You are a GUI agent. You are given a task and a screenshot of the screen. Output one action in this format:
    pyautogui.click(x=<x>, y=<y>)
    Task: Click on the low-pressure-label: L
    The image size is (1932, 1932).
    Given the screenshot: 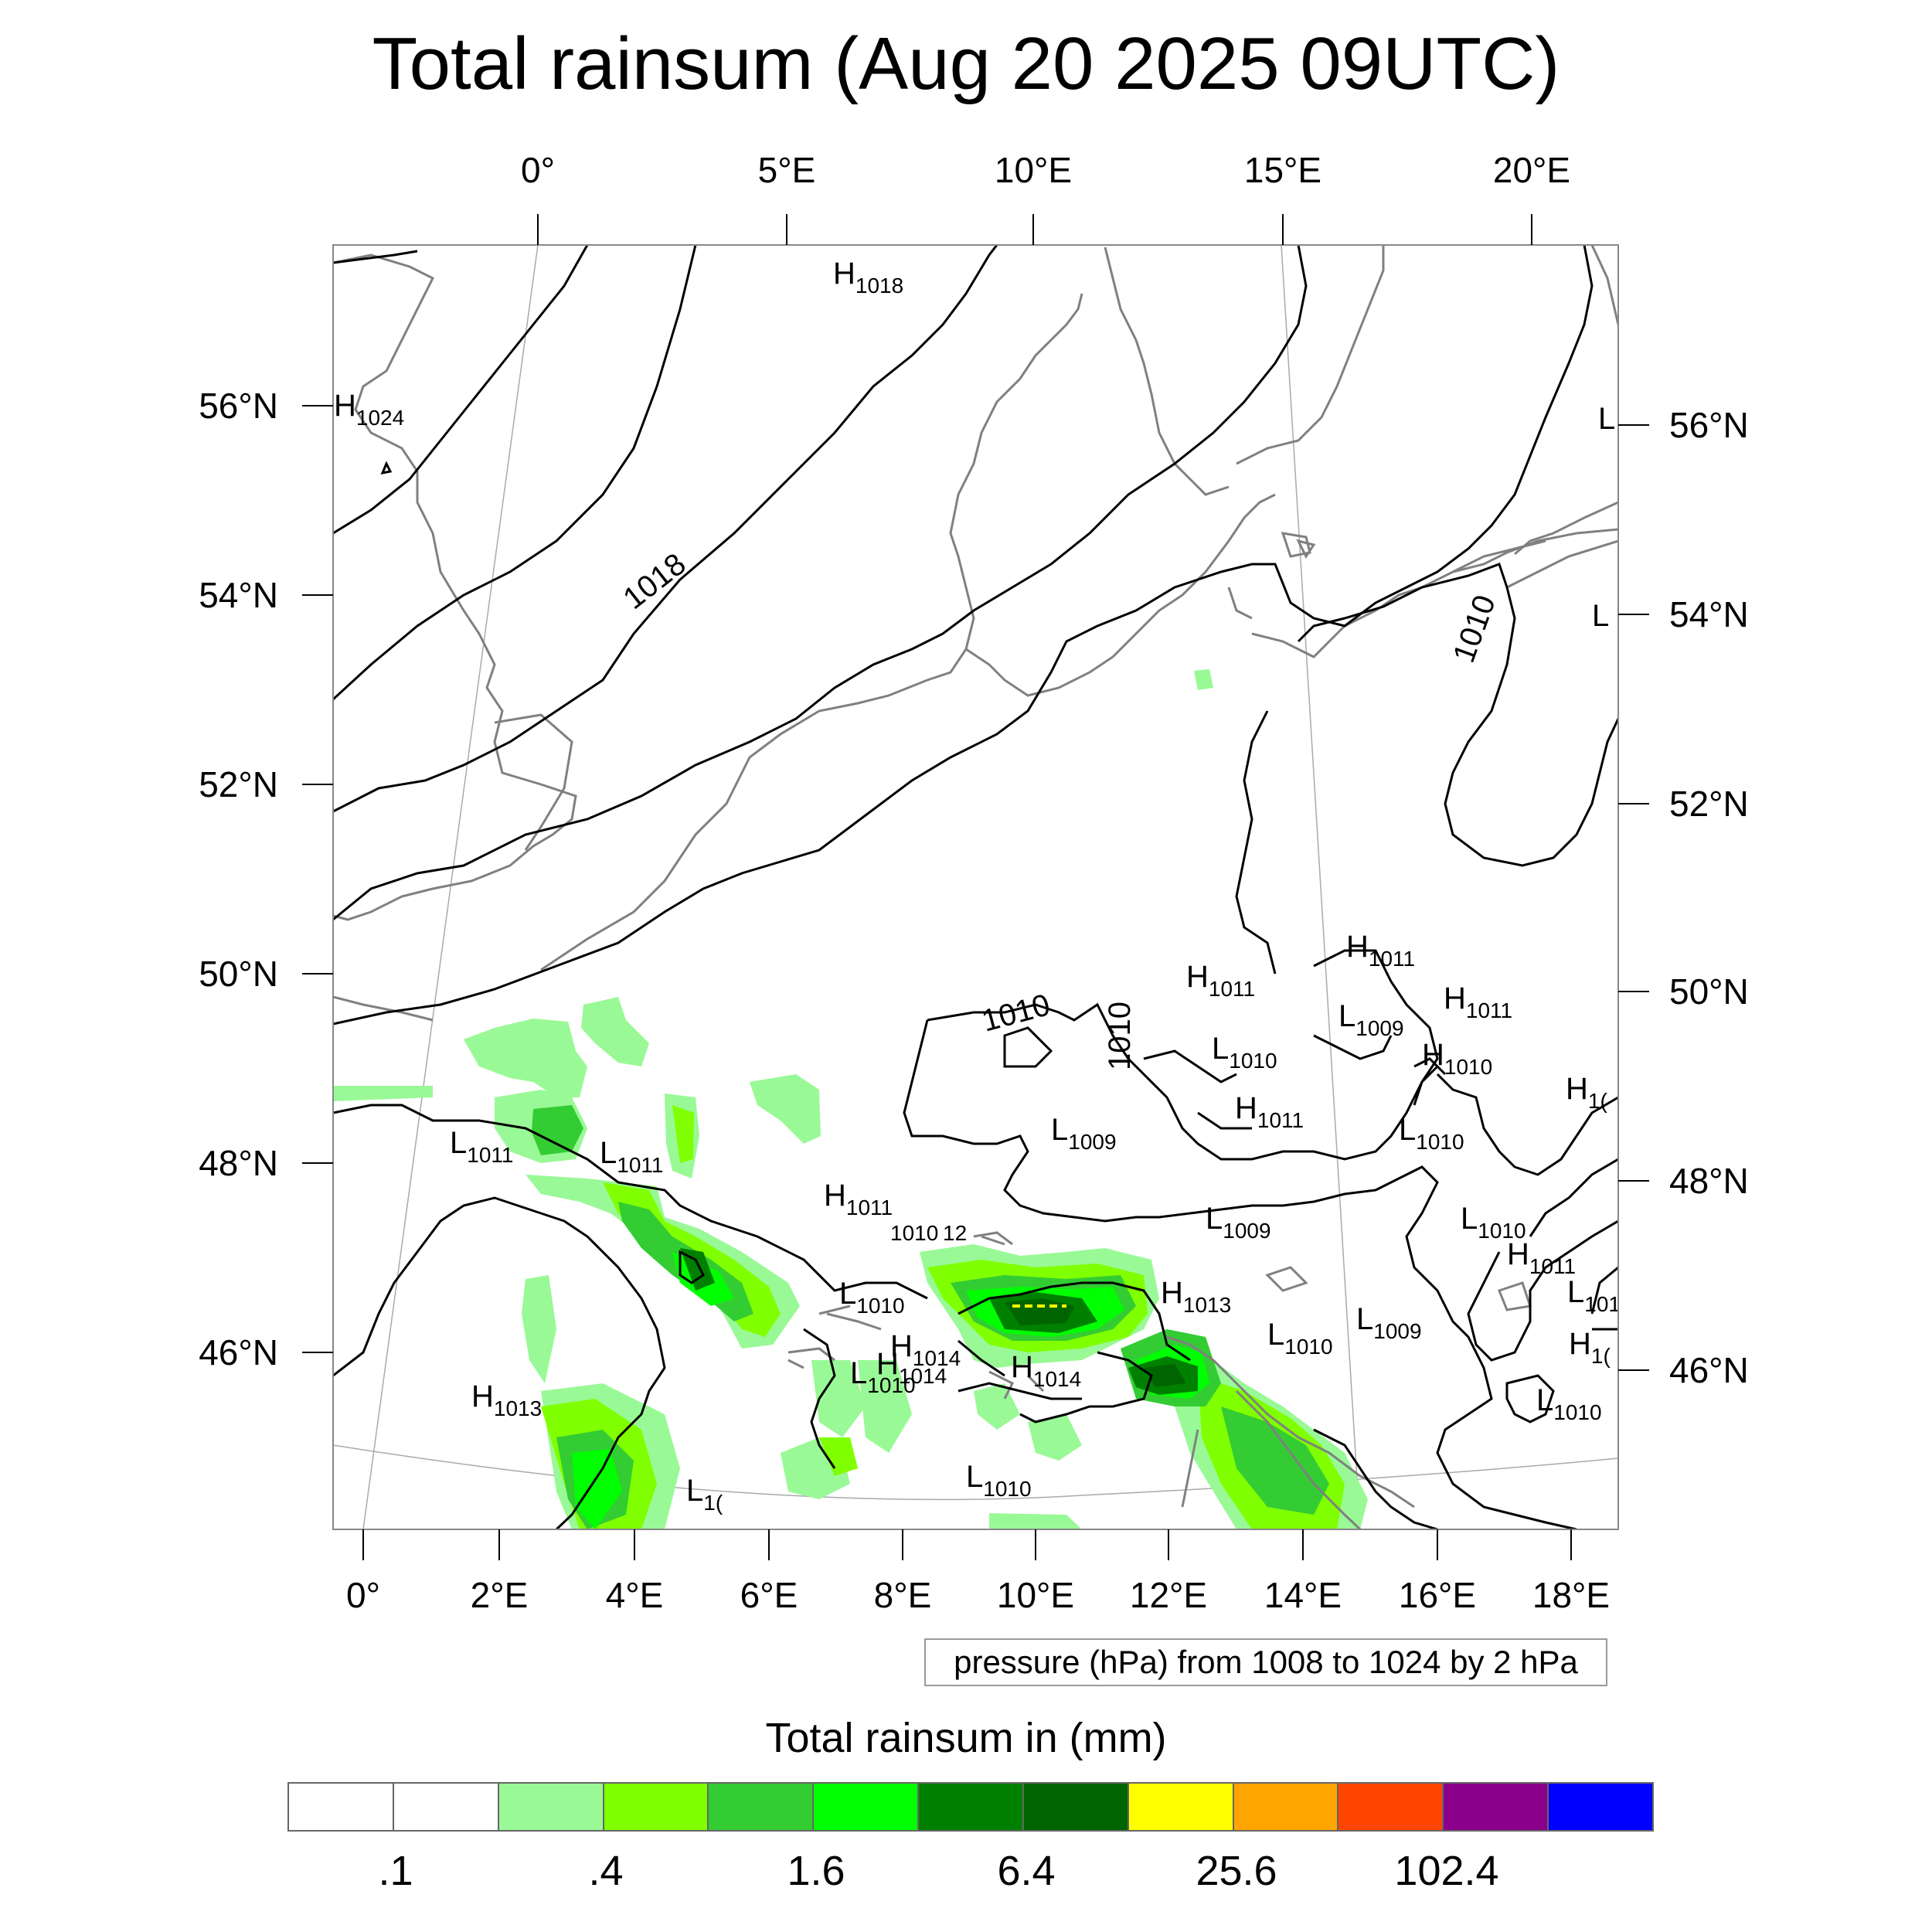 What is the action you would take?
    pyautogui.click(x=1600, y=616)
    